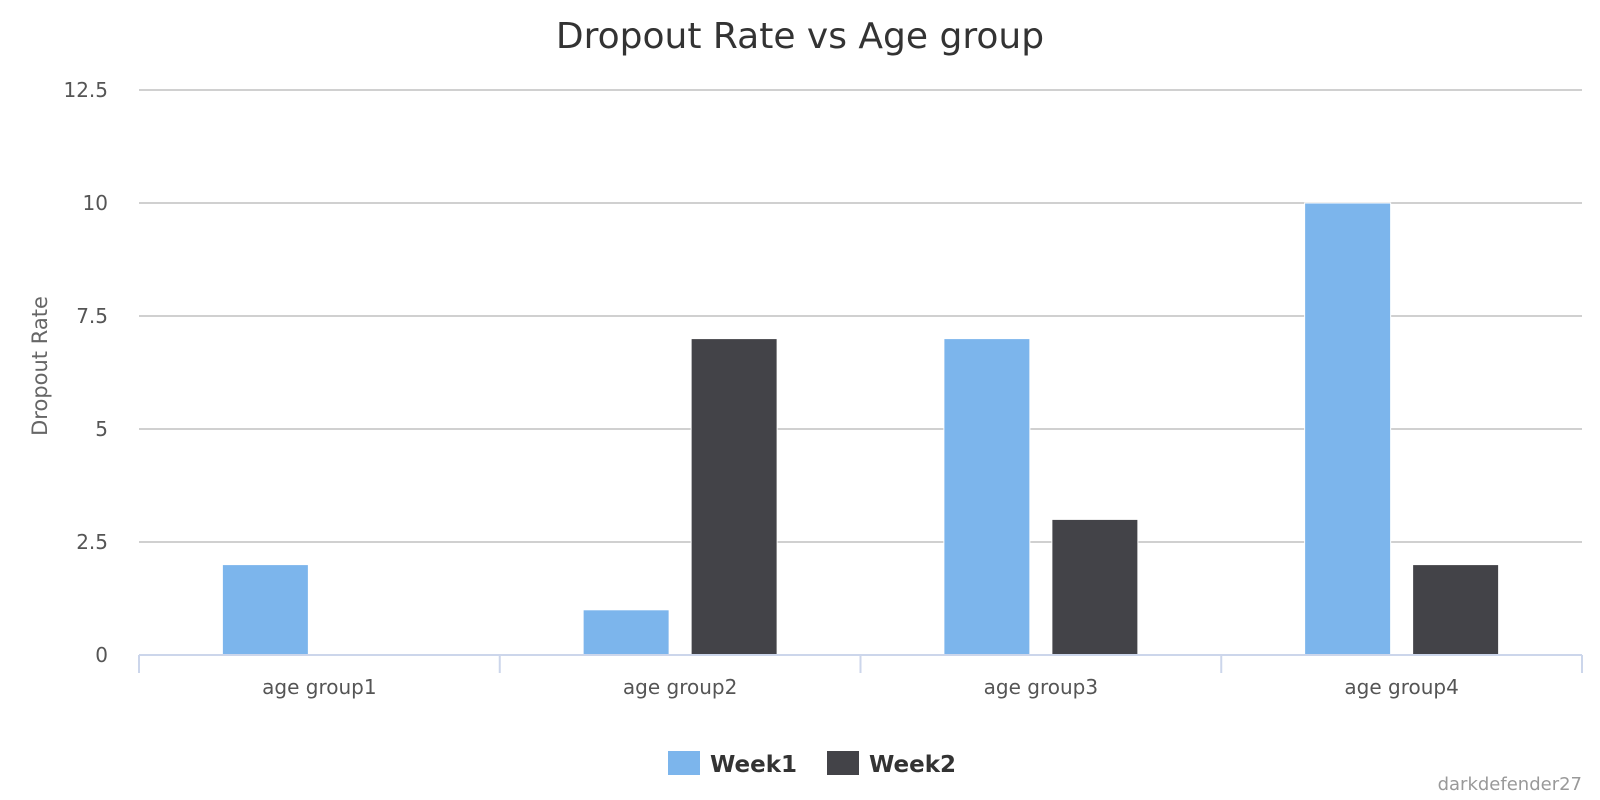 Image resolution: width=1600 pixels, height=800 pixels. I want to click on y-tick-label: 12.5, so click(85, 90).